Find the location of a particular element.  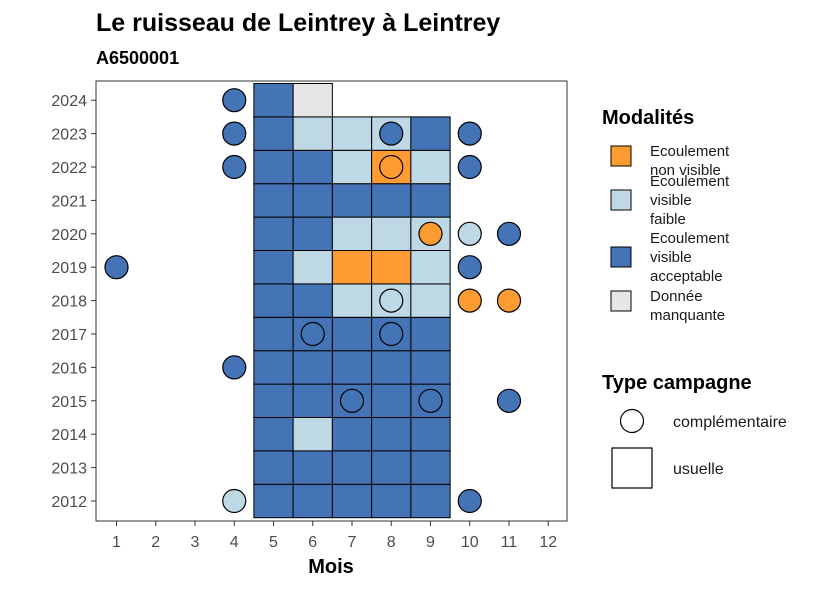

legend-label: manquante is located at coordinates (687, 315).